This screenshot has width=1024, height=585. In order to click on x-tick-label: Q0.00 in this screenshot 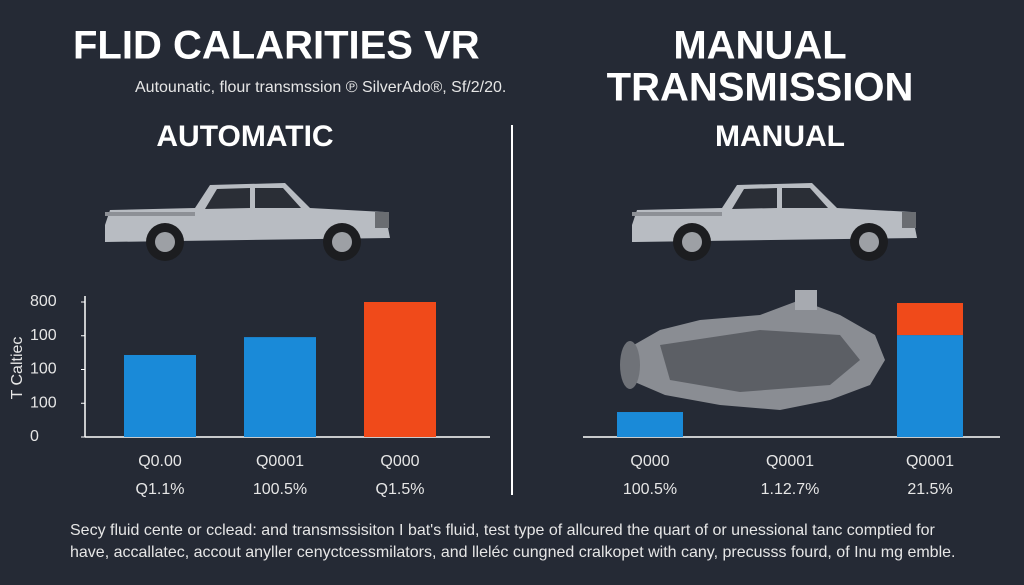, I will do `click(160, 461)`.